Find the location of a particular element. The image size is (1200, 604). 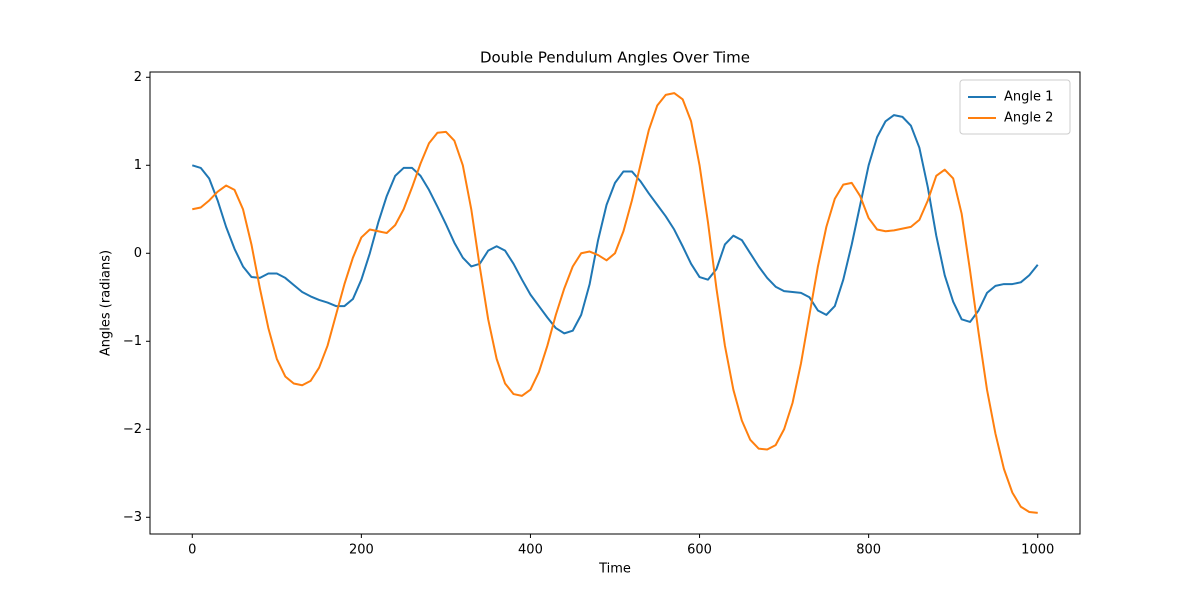

x-axis-label: Time is located at coordinates (614, 569).